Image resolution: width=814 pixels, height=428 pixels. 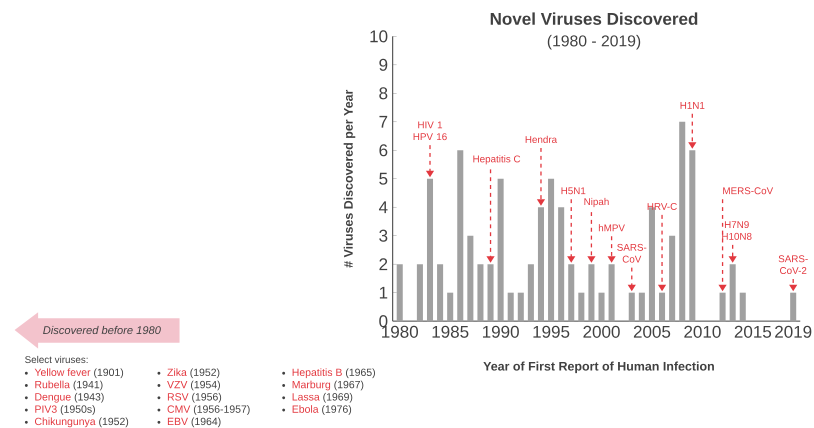 What do you see at coordinates (56, 359) in the screenshot?
I see `text: Select viruses:` at bounding box center [56, 359].